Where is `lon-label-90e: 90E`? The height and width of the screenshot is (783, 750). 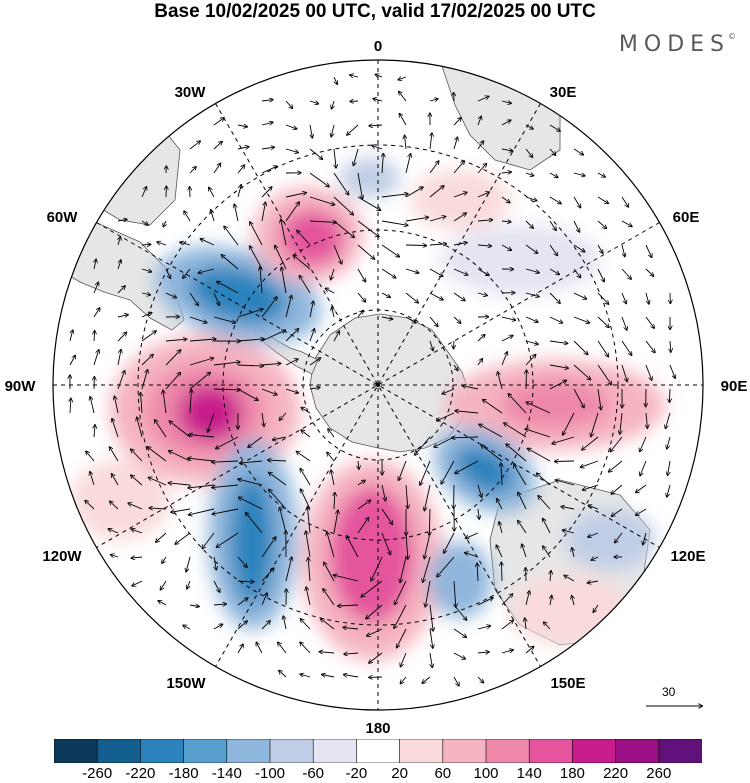
lon-label-90e: 90E is located at coordinates (734, 386).